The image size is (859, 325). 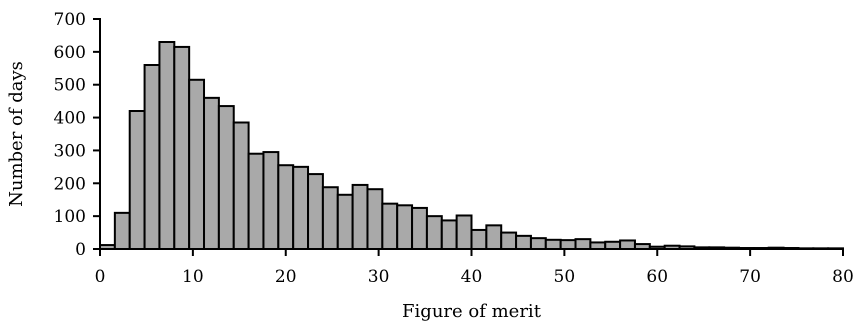 What do you see at coordinates (472, 311) in the screenshot?
I see `x-axis-label: Figure of merit` at bounding box center [472, 311].